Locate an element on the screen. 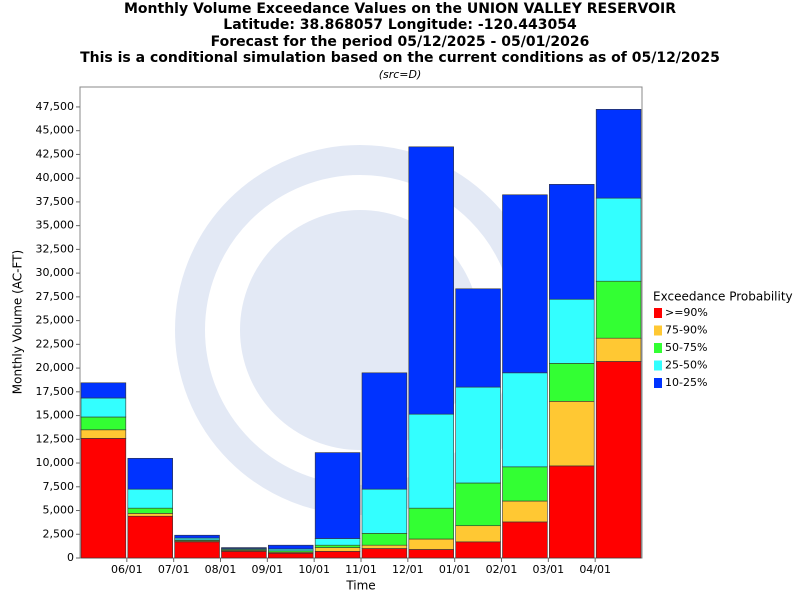 This screenshot has height=600, width=800. chart-subtitle: (src=D) is located at coordinates (400, 74).